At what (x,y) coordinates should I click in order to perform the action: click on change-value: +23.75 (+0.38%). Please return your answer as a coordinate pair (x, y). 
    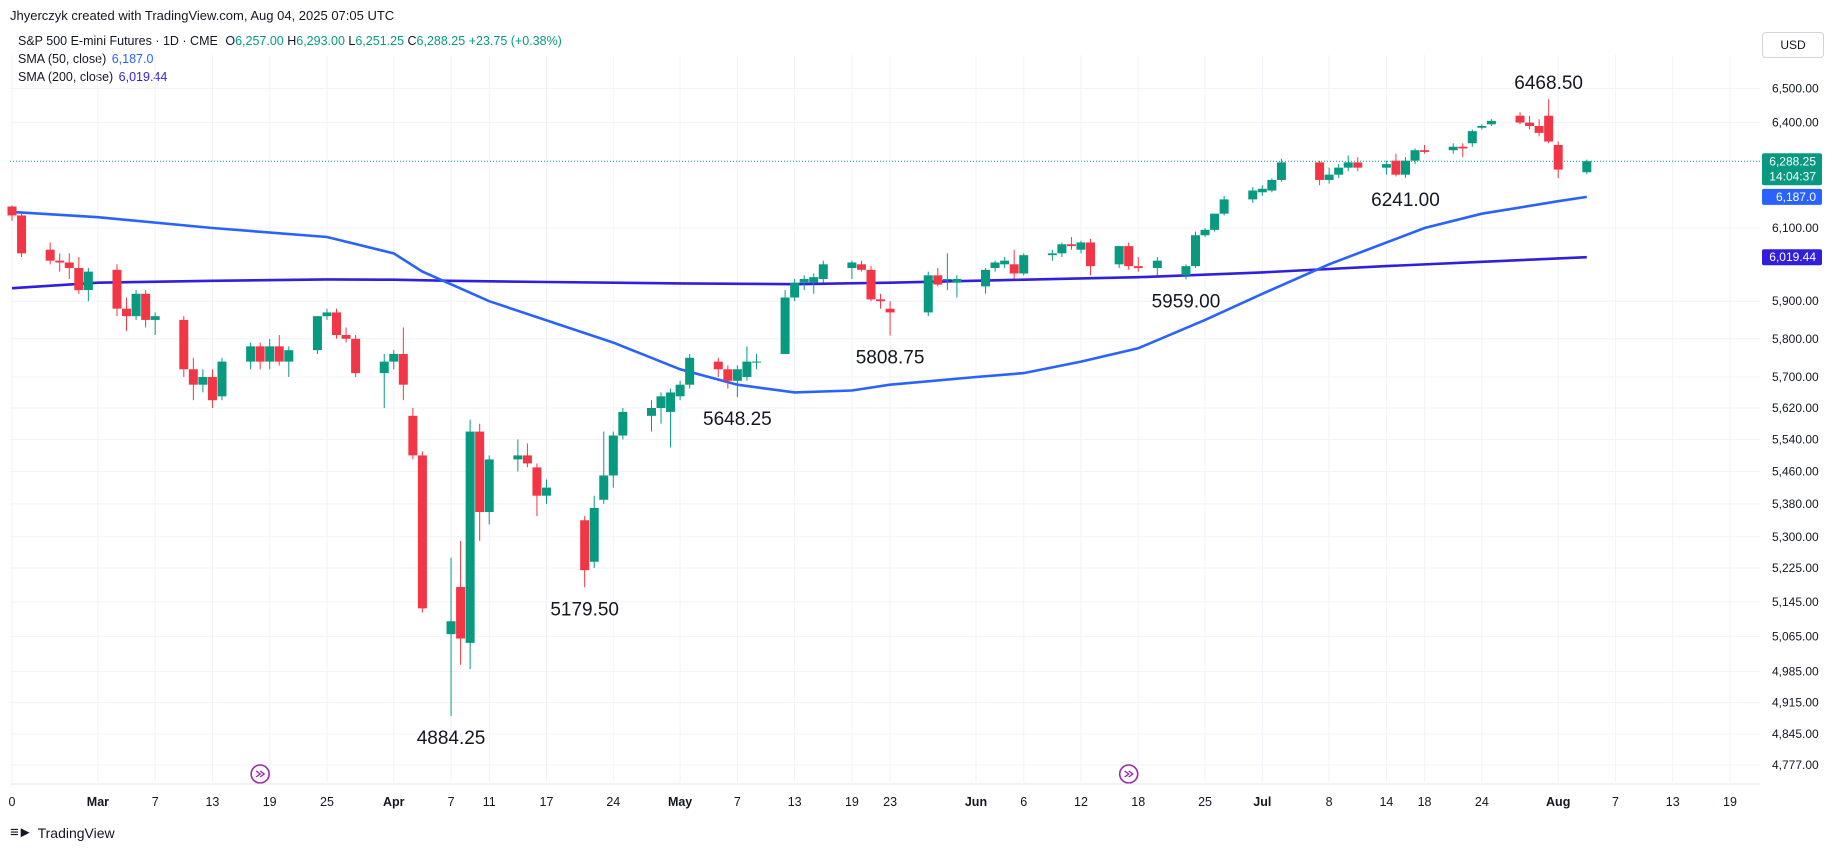
    Looking at the image, I should click on (515, 41).